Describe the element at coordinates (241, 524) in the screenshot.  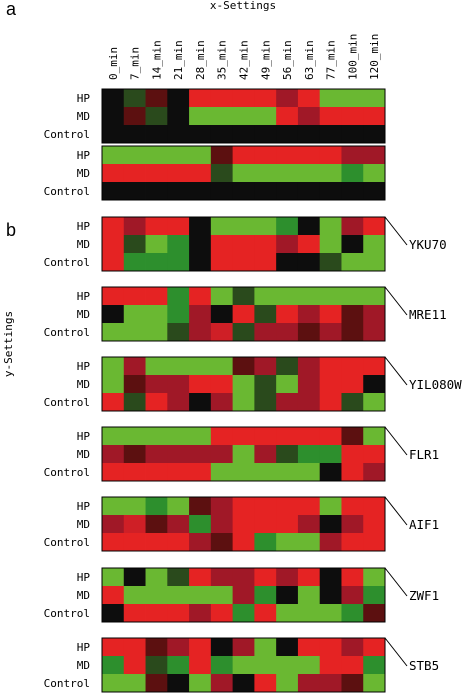
I see `heatmap-block-aif1: HP MD Control AIF1` at that location.